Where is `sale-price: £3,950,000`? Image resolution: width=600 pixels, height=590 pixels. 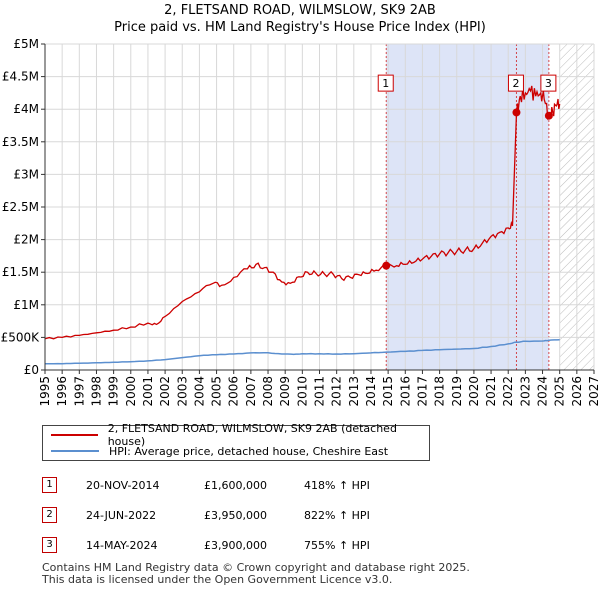
sale-price: £3,950,000 is located at coordinates (235, 515).